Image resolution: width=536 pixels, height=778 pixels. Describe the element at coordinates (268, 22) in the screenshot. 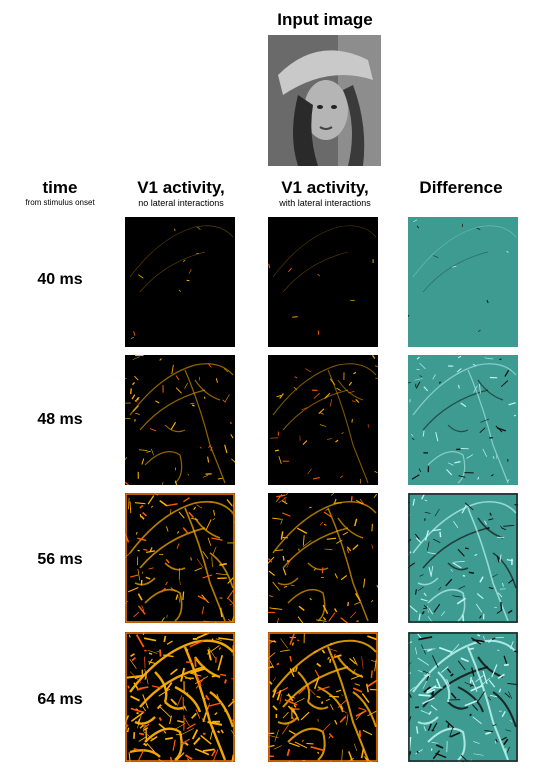

I see `input-image-title-row: Input image` at that location.